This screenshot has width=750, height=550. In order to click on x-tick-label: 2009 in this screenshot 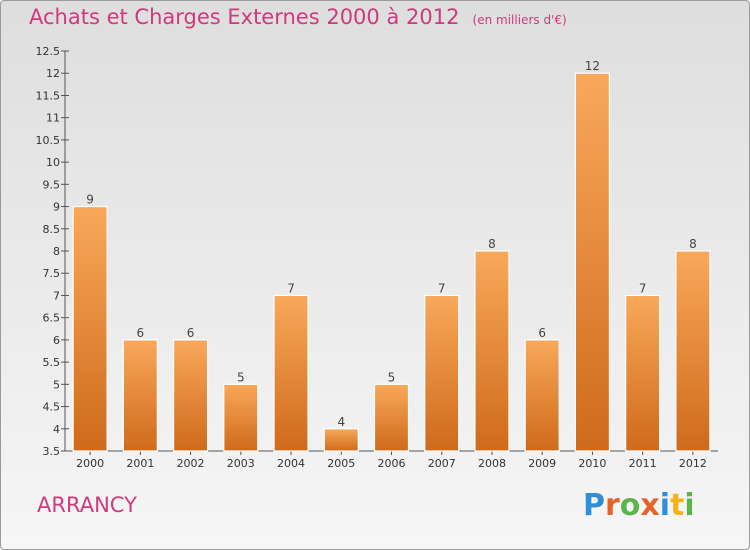, I will do `click(542, 463)`.